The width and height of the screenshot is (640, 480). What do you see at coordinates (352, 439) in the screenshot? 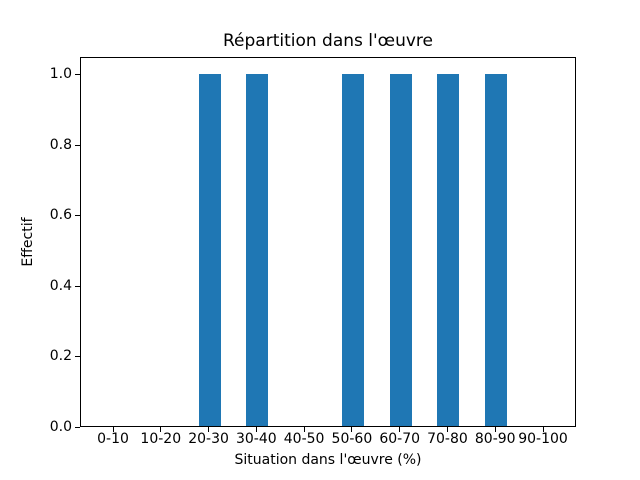
I see `x-tick-label-50-60: 50-60` at bounding box center [352, 439].